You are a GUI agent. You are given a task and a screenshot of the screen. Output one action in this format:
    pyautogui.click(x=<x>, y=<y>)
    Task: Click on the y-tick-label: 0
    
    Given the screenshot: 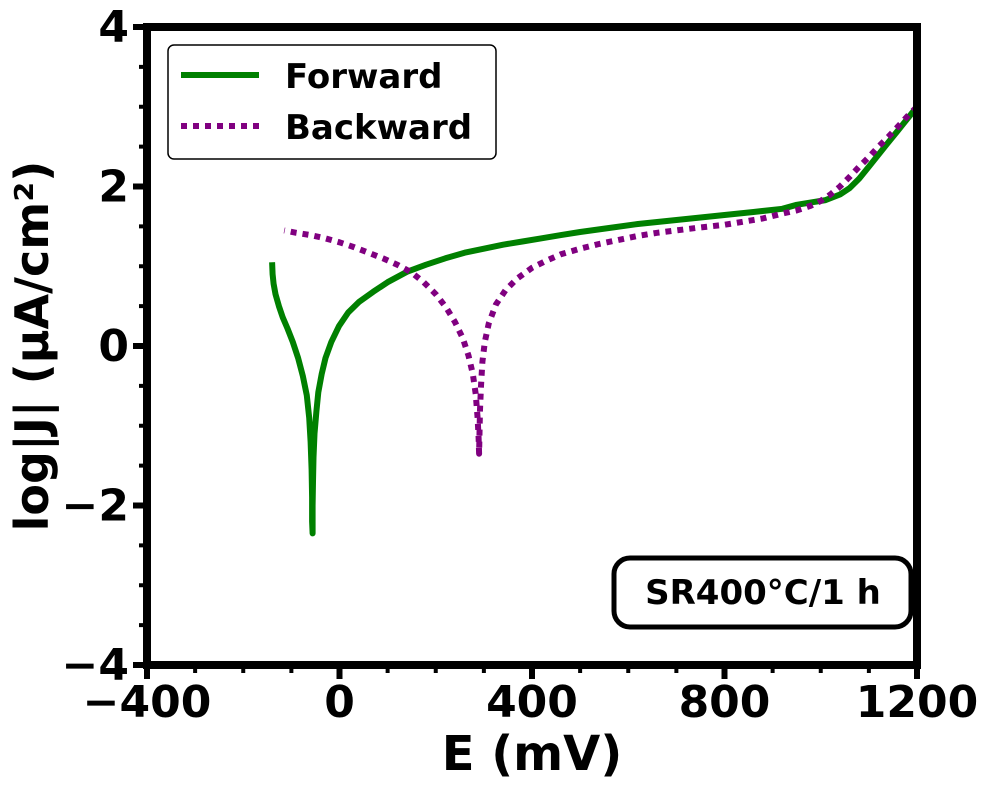 What is the action you would take?
    pyautogui.click(x=113, y=346)
    